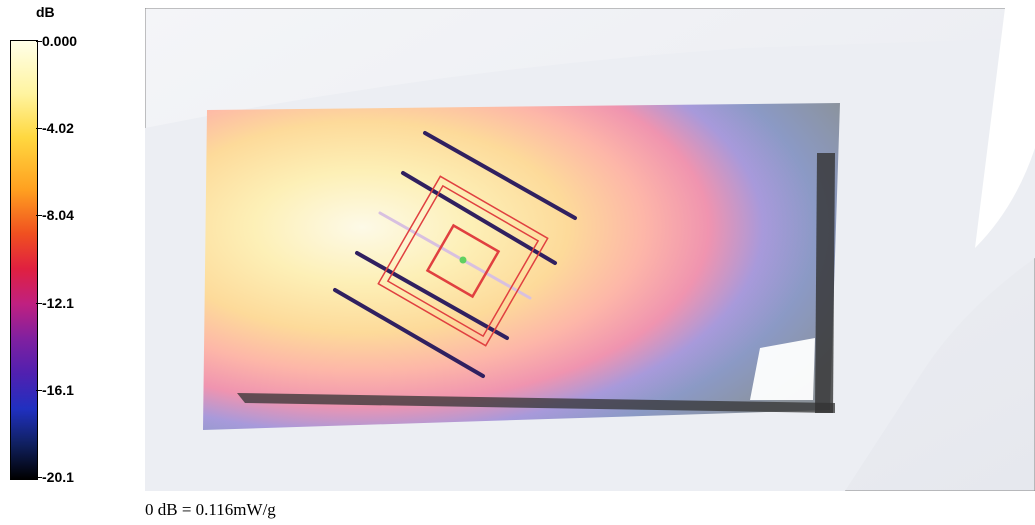  Describe the element at coordinates (58, 128) in the screenshot. I see `colorbar-tick-label: -4.02` at that location.